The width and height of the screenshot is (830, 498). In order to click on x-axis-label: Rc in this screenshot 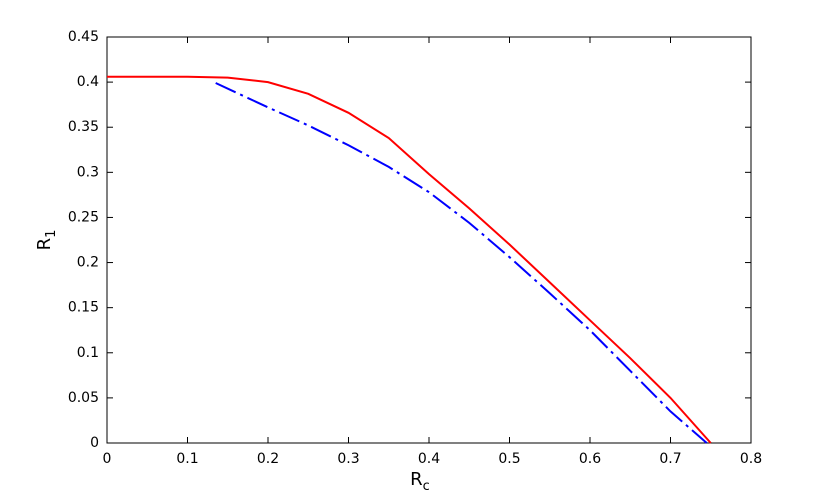, I will do `click(420, 481)`.